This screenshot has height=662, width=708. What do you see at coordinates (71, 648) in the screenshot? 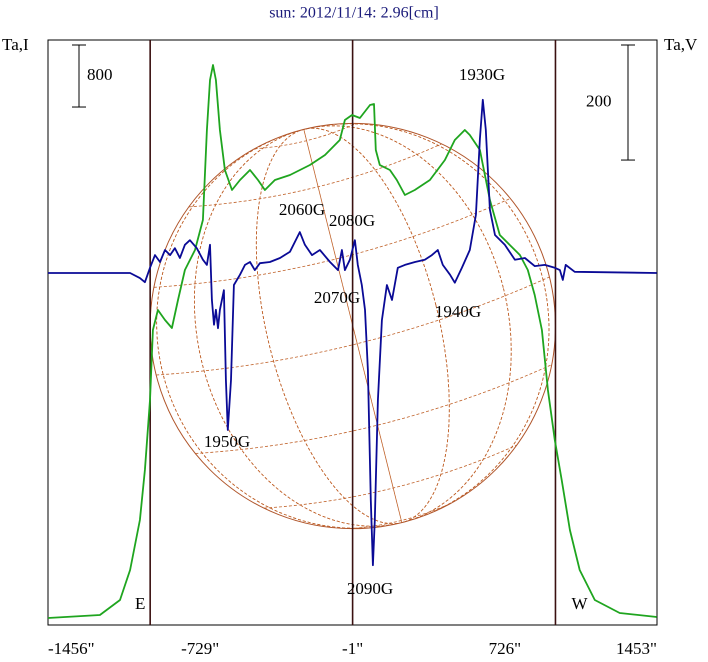
I see `x-tick-label: -1456"` at bounding box center [71, 648].